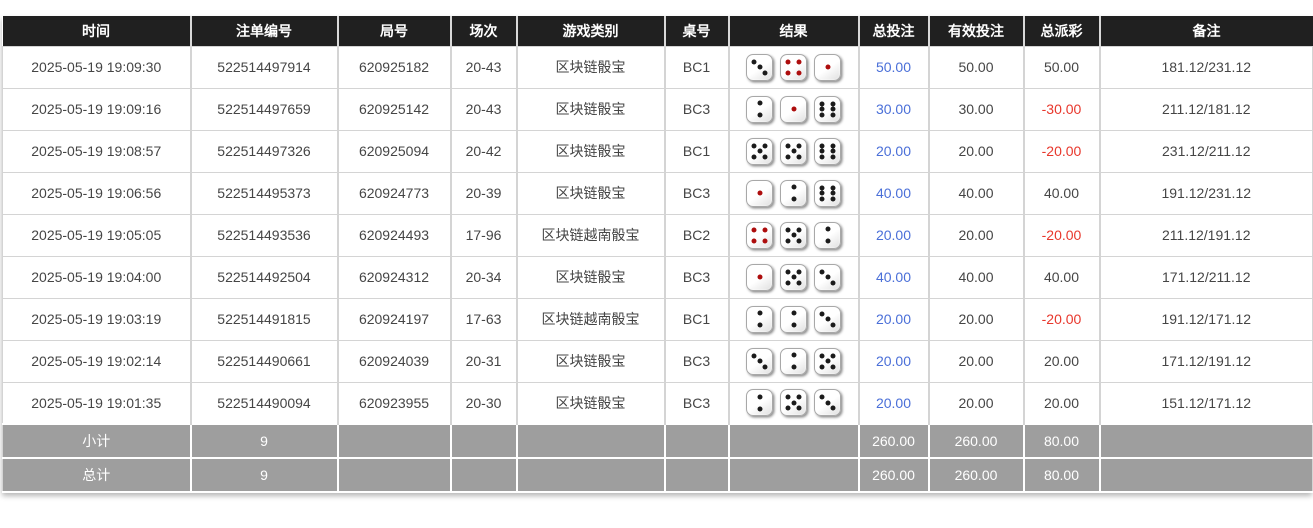  Describe the element at coordinates (264, 67) in the screenshot. I see `cell-bet-id: 522514497914` at that location.